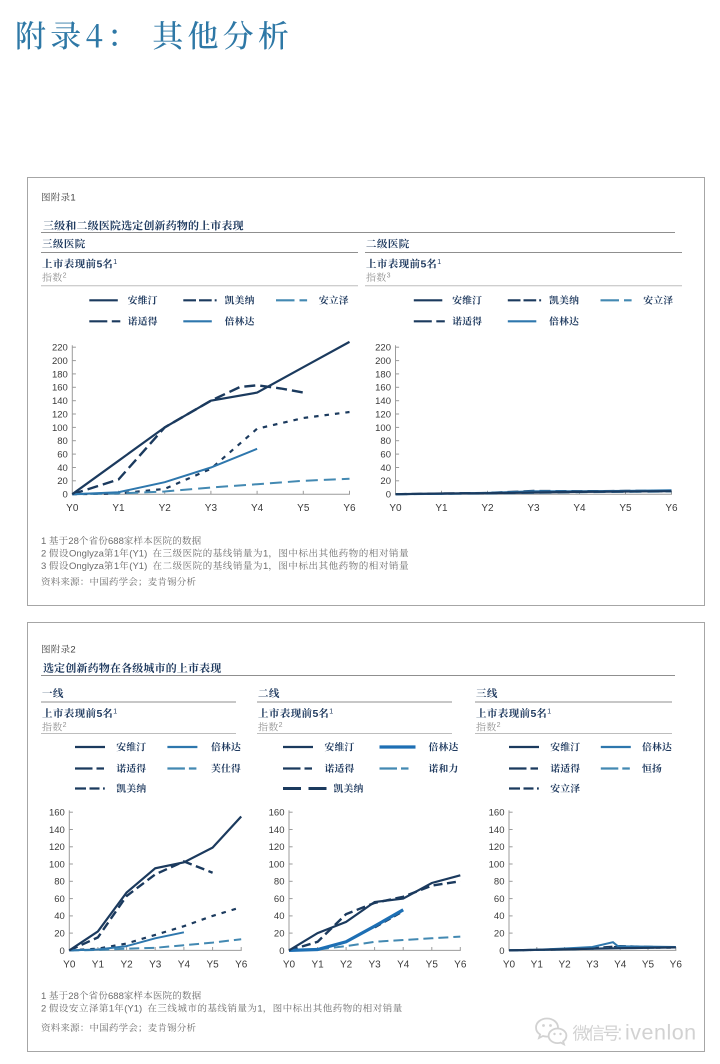 Image resolution: width=720 pixels, height=1064 pixels. I want to click on svg-text: 3, so click(389, 276).